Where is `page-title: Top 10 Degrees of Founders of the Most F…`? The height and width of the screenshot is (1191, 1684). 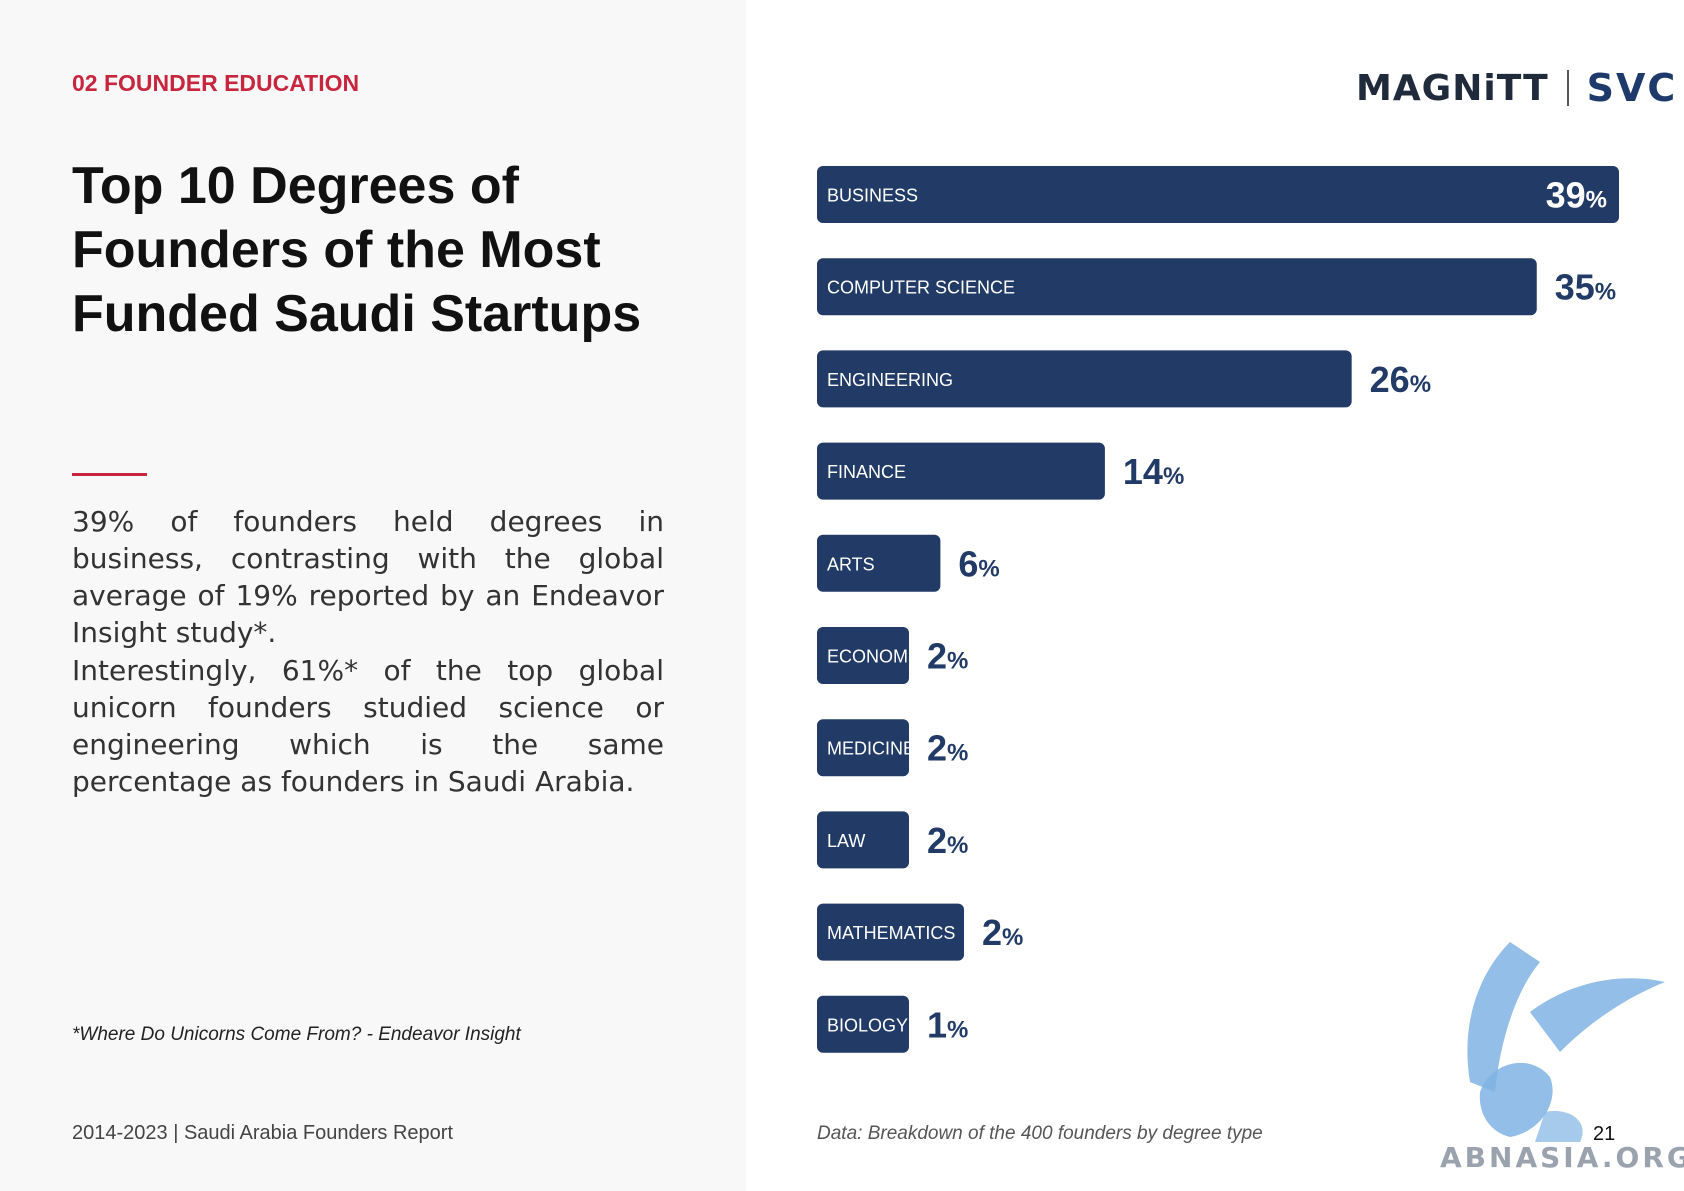
page-title: Top 10 Degrees of Founders of the Most F… is located at coordinates (357, 250).